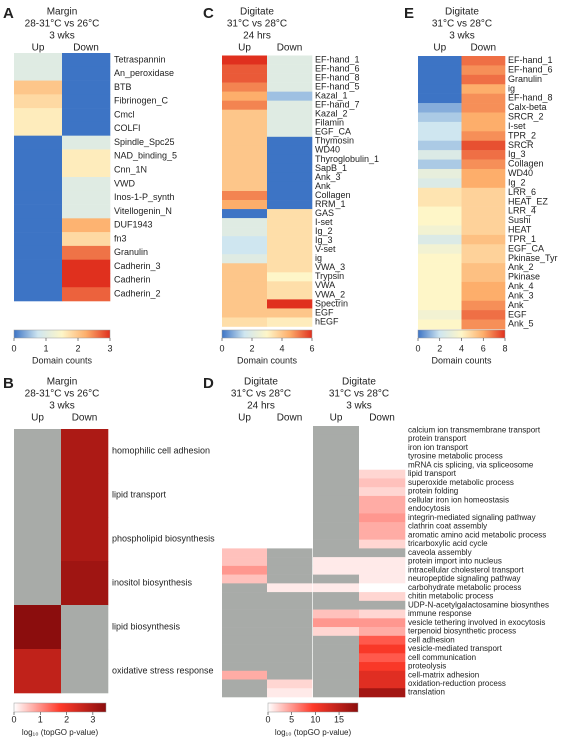 This screenshot has height=739, width=576. Describe the element at coordinates (45, 348) in the screenshot. I see `colorbar-tick-label: 1` at that location.